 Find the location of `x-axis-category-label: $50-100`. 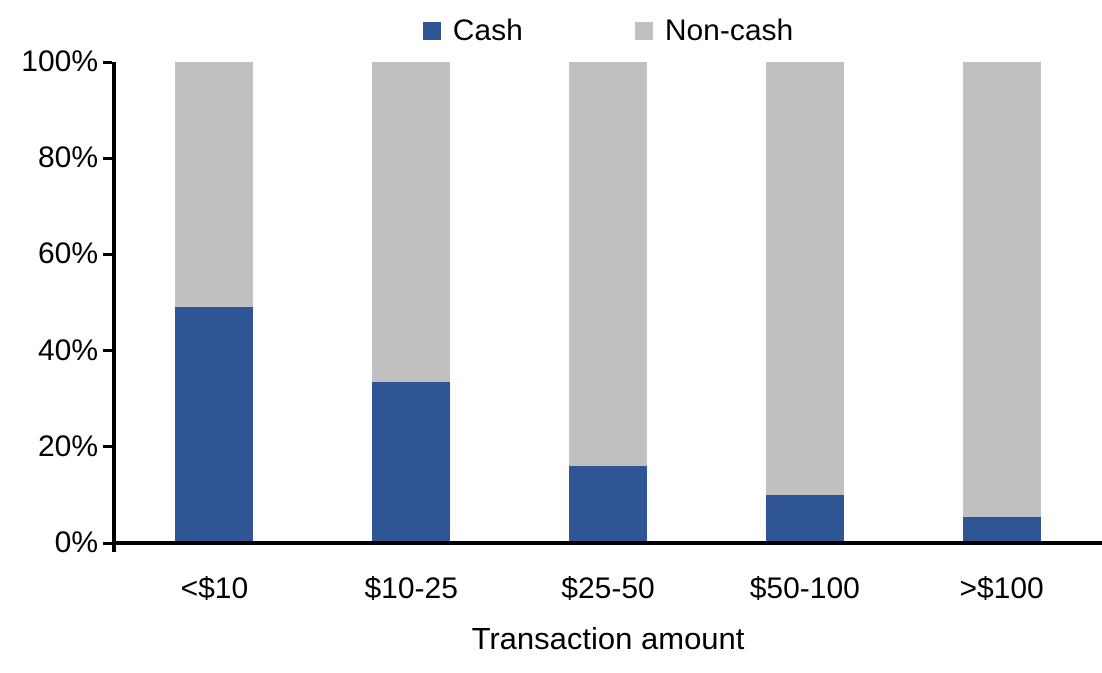

x-axis-category-label: $50-100 is located at coordinates (804, 588).